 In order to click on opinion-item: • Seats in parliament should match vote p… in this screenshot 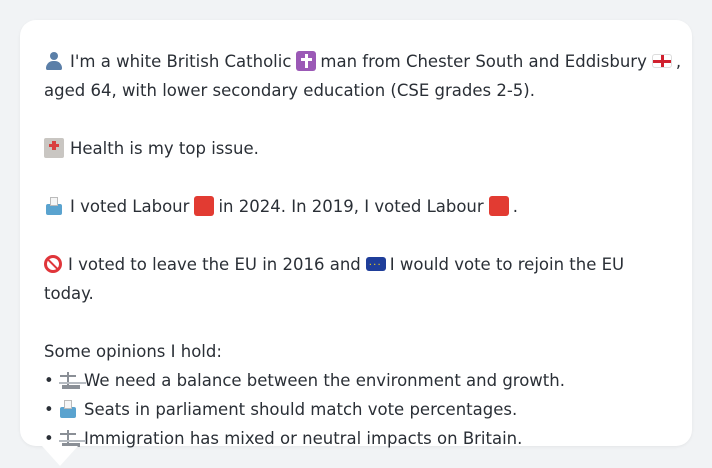, I will do `click(280, 409)`.